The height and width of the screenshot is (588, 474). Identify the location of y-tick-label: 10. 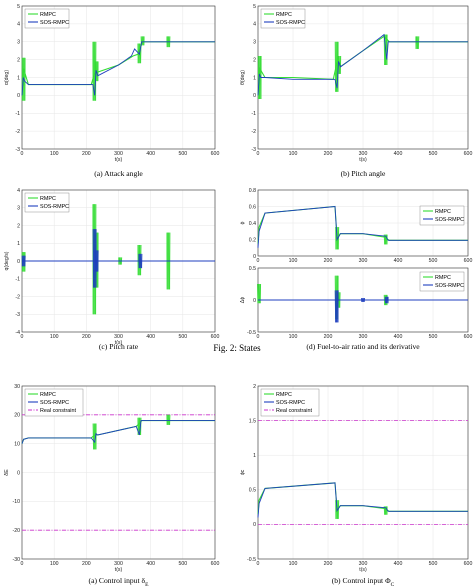
(17, 444).